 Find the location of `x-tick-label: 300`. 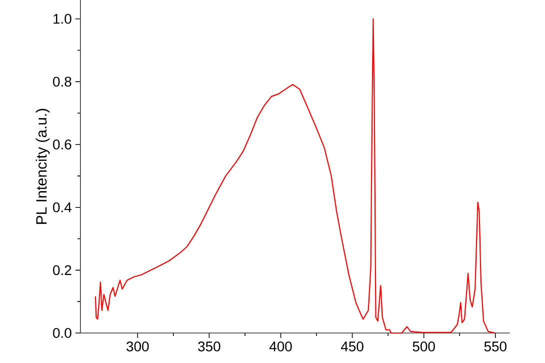

x-tick-label: 300 is located at coordinates (137, 347).